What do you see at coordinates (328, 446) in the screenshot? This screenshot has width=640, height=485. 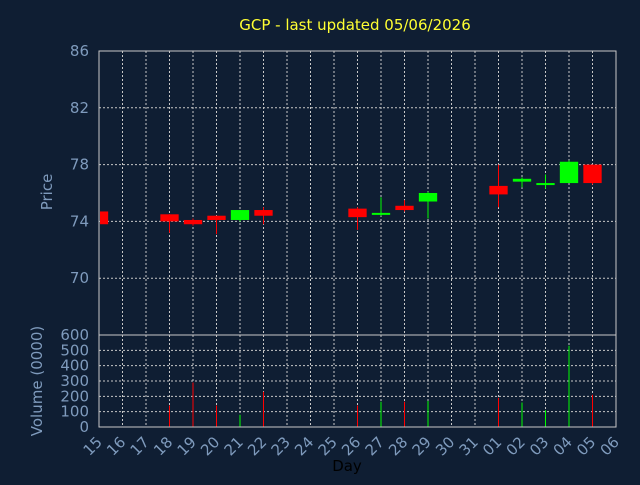 I see `x-tick-label: 25` at bounding box center [328, 446].